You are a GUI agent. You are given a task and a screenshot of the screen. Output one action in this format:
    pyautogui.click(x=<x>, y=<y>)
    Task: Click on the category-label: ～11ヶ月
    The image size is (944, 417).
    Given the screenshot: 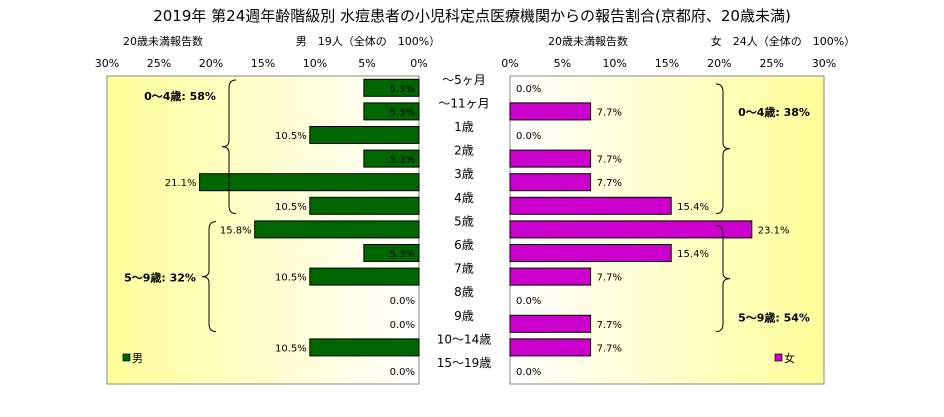 What is the action you would take?
    pyautogui.click(x=463, y=103)
    